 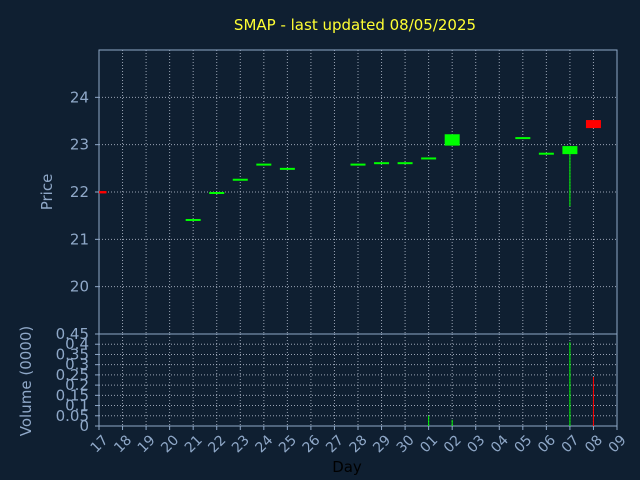 I want to click on x-tick-label: 07, so click(x=571, y=444).